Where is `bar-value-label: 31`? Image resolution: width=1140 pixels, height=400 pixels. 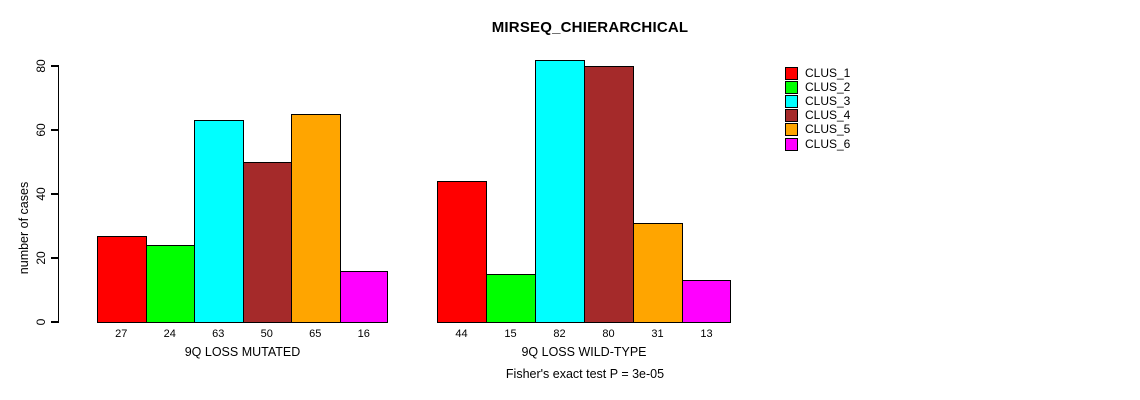
bar-value-label: 31 is located at coordinates (657, 334).